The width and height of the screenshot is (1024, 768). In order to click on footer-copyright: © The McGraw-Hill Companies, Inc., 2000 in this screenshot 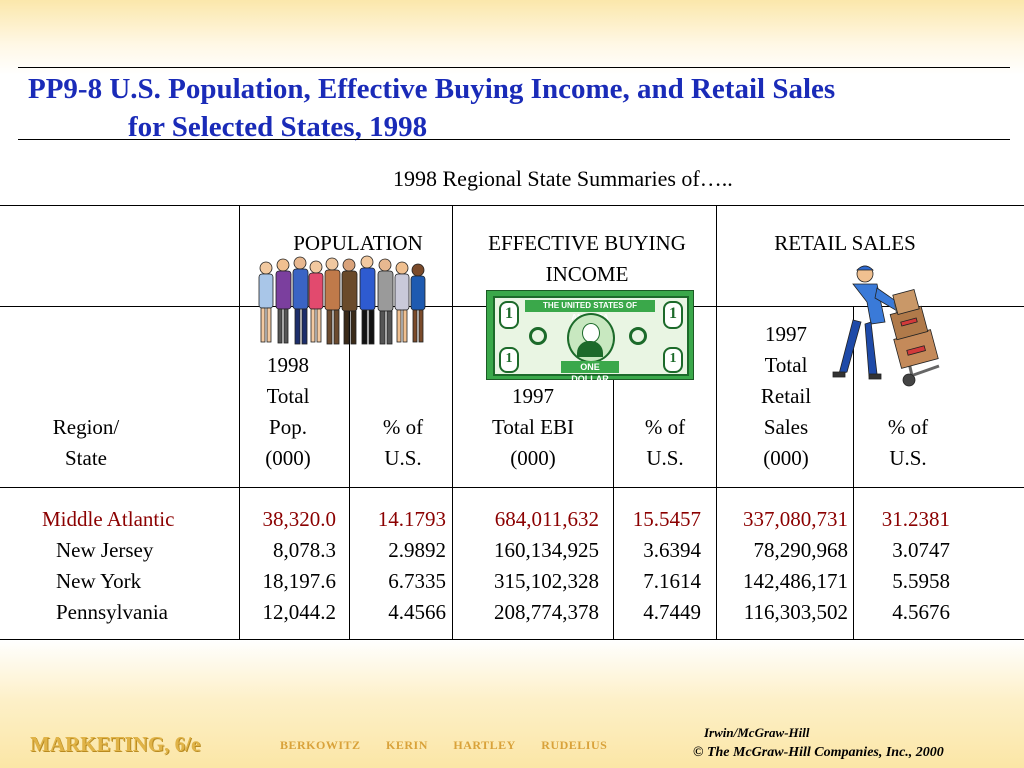, I will do `click(818, 752)`.